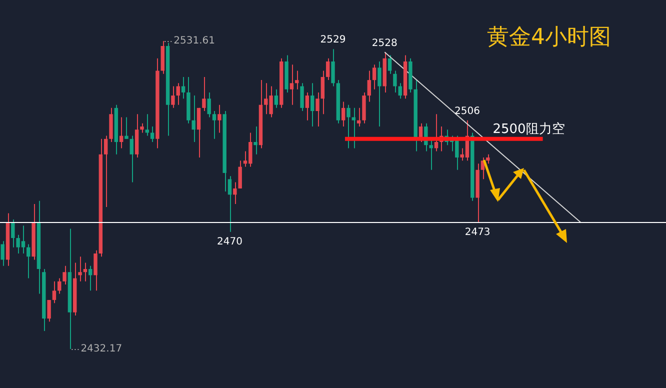 This screenshot has width=666, height=388. I want to click on annotation: 2506, so click(467, 111).